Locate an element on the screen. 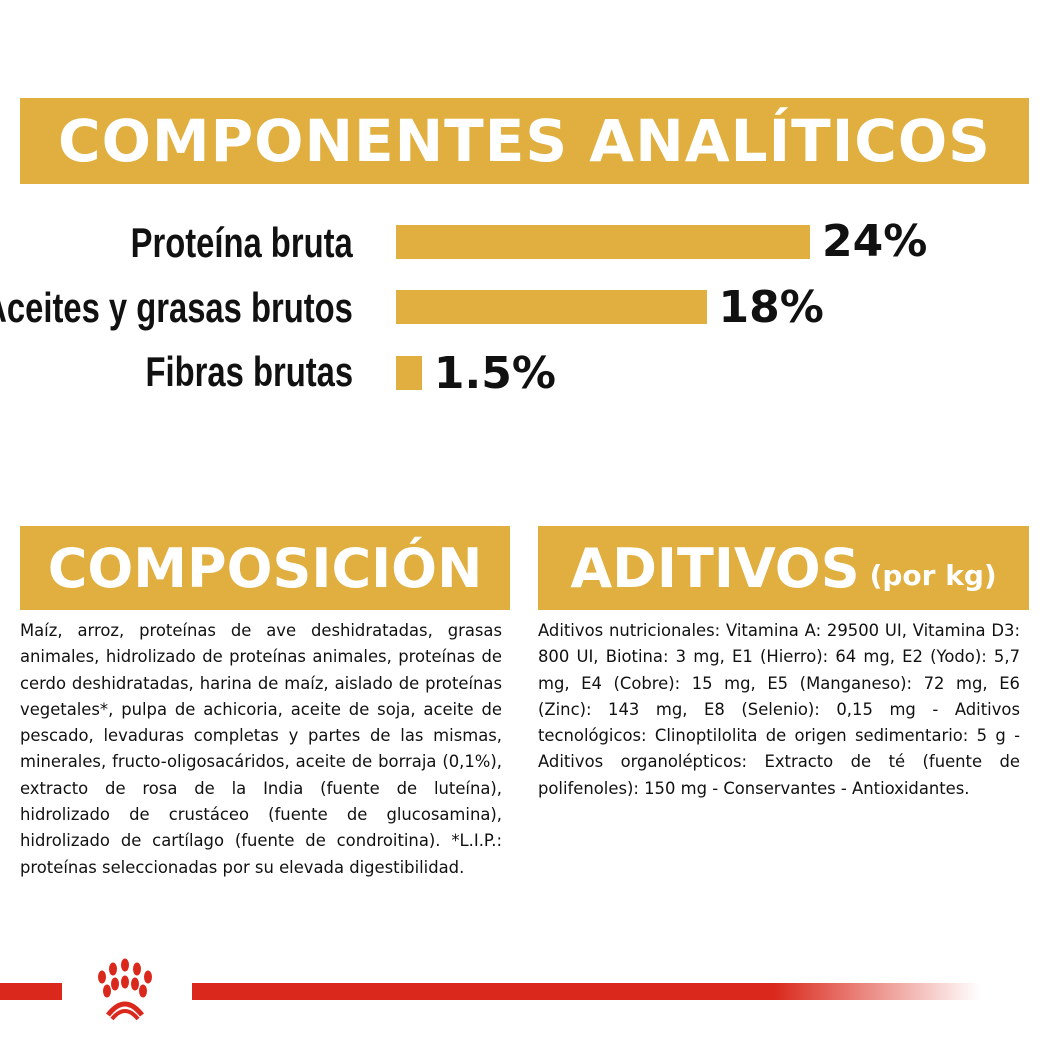  bar-fat is located at coordinates (551, 307).